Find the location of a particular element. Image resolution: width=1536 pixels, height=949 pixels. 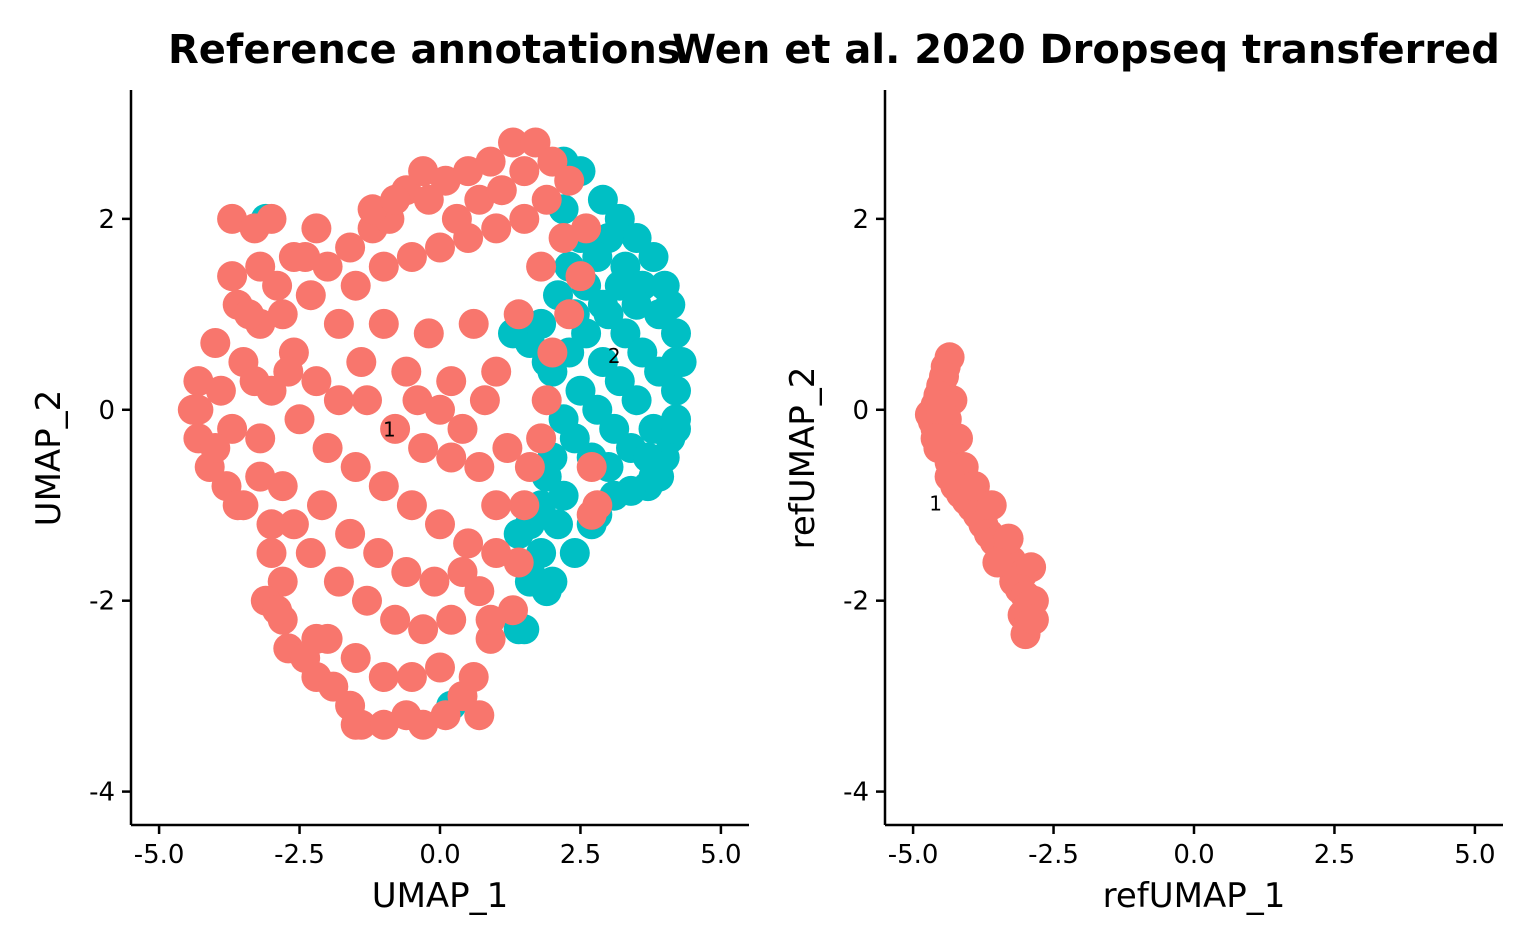

x-tick-label: -5.0 is located at coordinates (159, 855).